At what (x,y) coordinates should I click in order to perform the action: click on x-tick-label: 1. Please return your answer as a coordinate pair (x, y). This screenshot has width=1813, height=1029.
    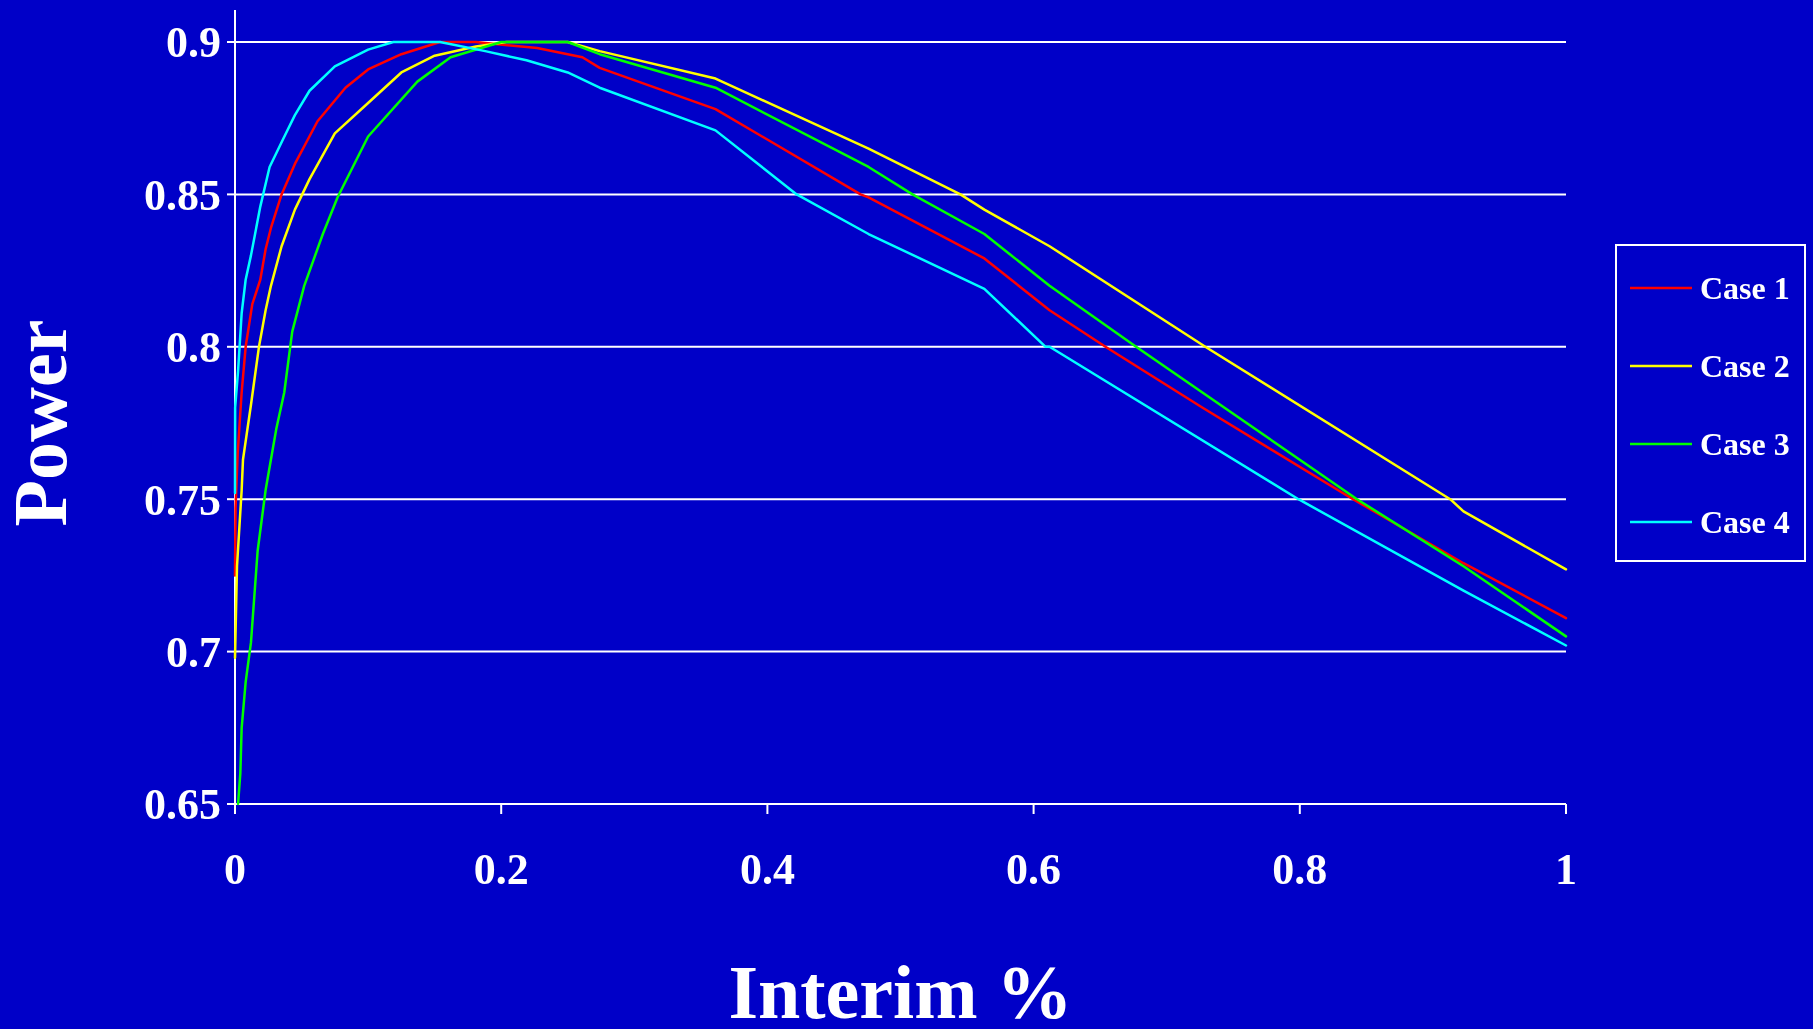
    Looking at the image, I should click on (1566, 869).